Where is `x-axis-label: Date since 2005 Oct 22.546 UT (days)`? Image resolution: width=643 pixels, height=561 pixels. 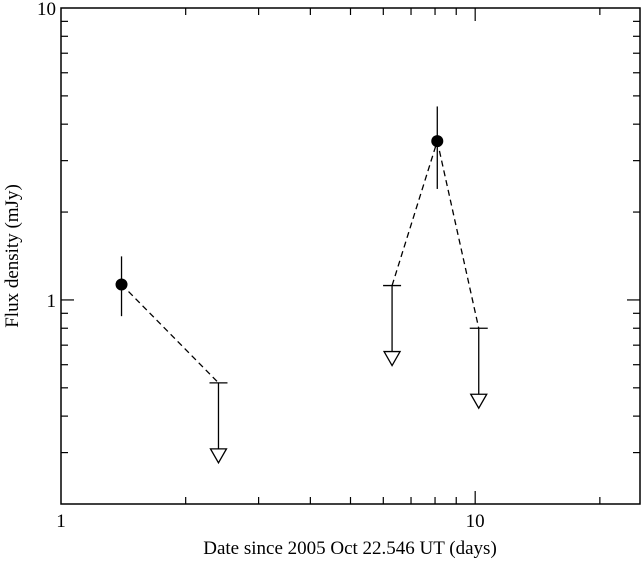
x-axis-label: Date since 2005 Oct 22.546 UT (days) is located at coordinates (350, 548).